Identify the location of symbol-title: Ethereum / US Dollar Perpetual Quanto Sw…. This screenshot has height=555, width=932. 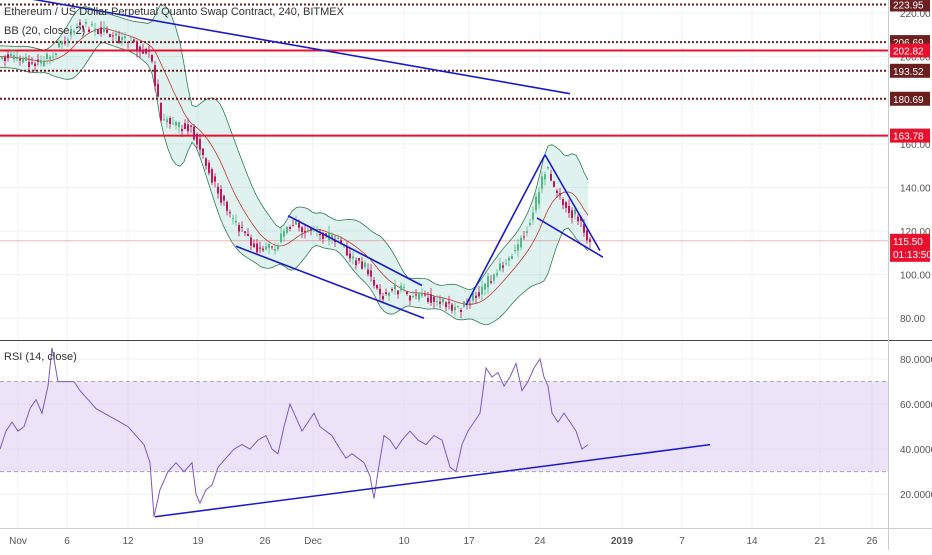
(174, 12).